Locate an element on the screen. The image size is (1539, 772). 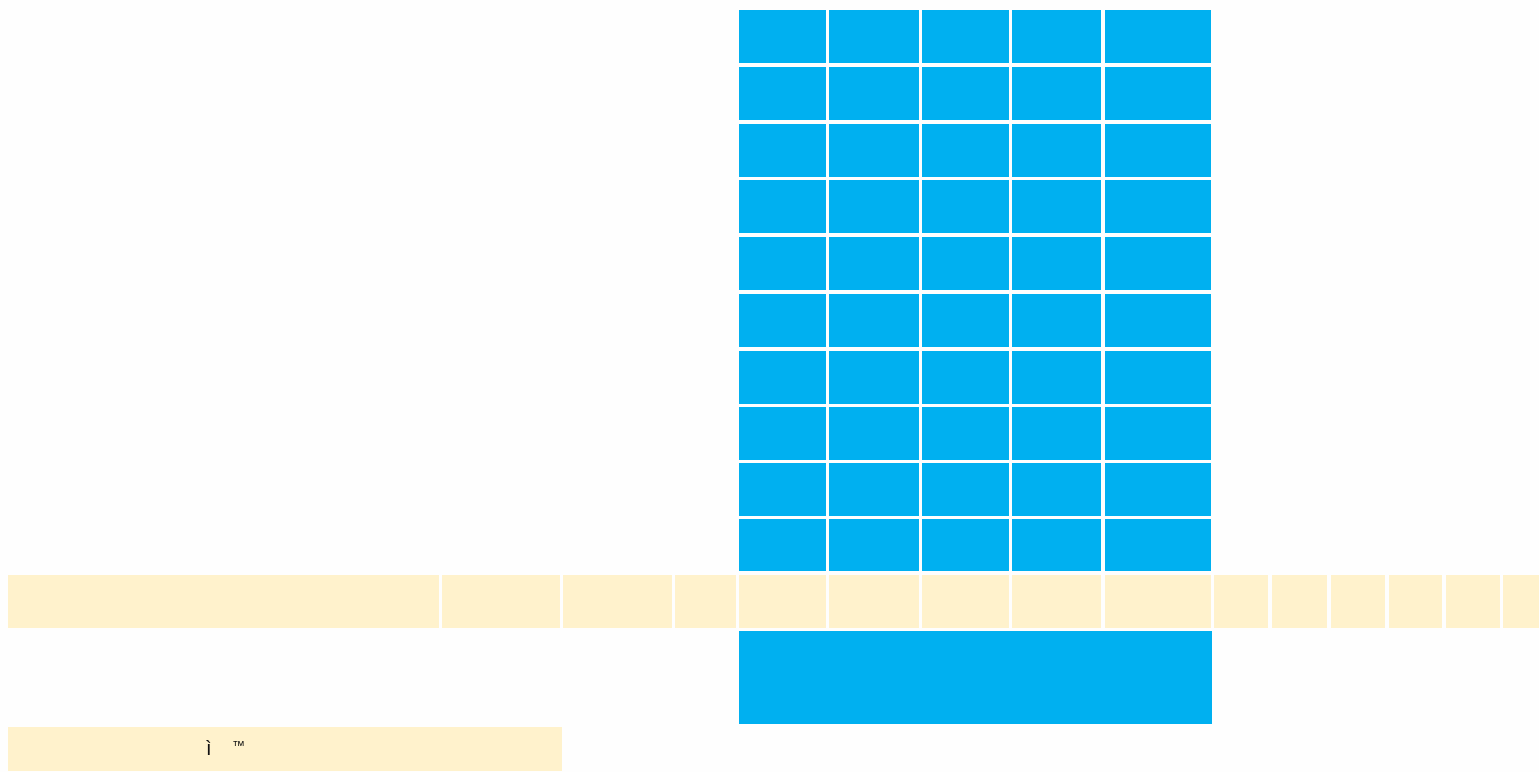
merged-blue-cell is located at coordinates (975, 677).